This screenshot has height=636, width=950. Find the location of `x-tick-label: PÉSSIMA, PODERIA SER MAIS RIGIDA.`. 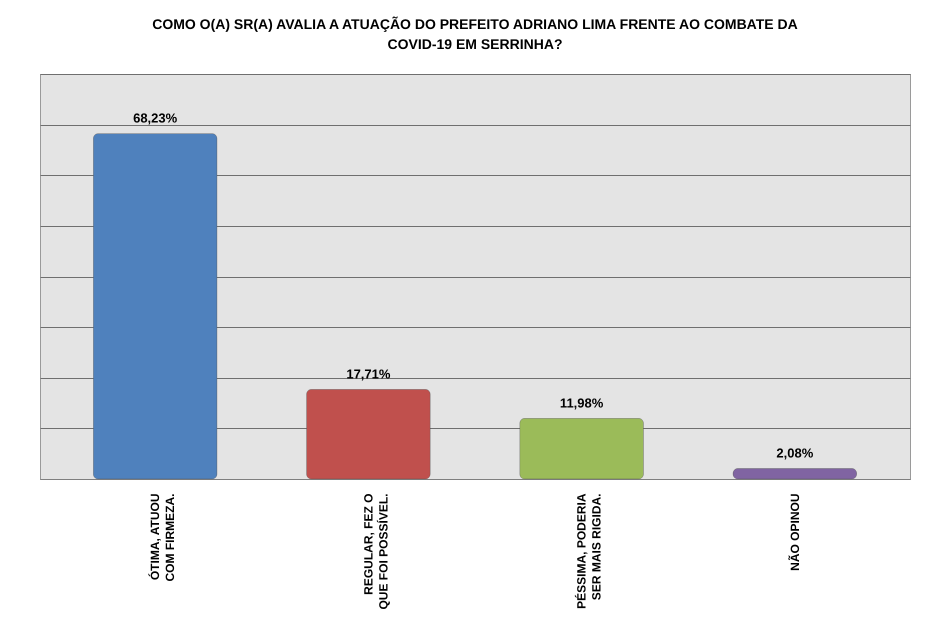

x-tick-label: PÉSSIMA, PODERIA SER MAIS RIGIDA. is located at coordinates (589, 551).